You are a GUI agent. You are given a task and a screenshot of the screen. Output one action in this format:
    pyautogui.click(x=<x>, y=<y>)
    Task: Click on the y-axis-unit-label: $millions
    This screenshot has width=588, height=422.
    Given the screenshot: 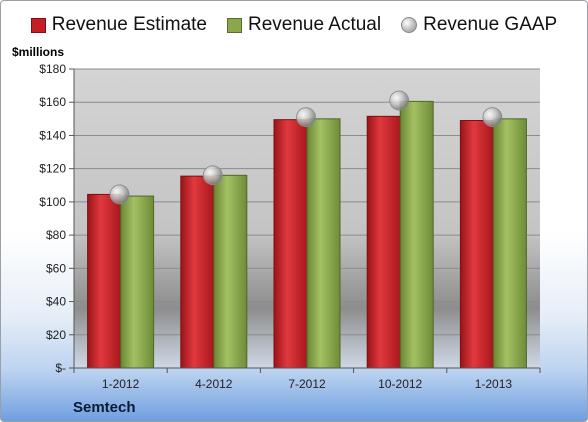 What is the action you would take?
    pyautogui.click(x=38, y=52)
    